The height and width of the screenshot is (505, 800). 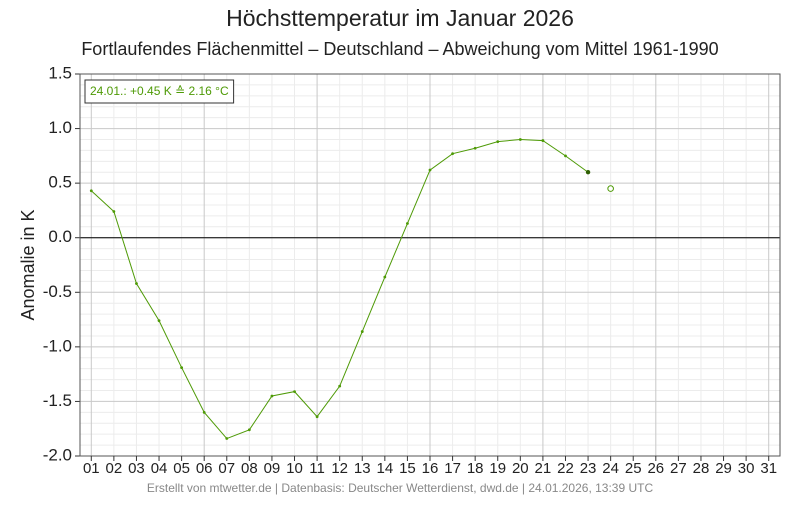 What do you see at coordinates (57, 454) in the screenshot?
I see `y-tick-label: -2.0` at bounding box center [57, 454].